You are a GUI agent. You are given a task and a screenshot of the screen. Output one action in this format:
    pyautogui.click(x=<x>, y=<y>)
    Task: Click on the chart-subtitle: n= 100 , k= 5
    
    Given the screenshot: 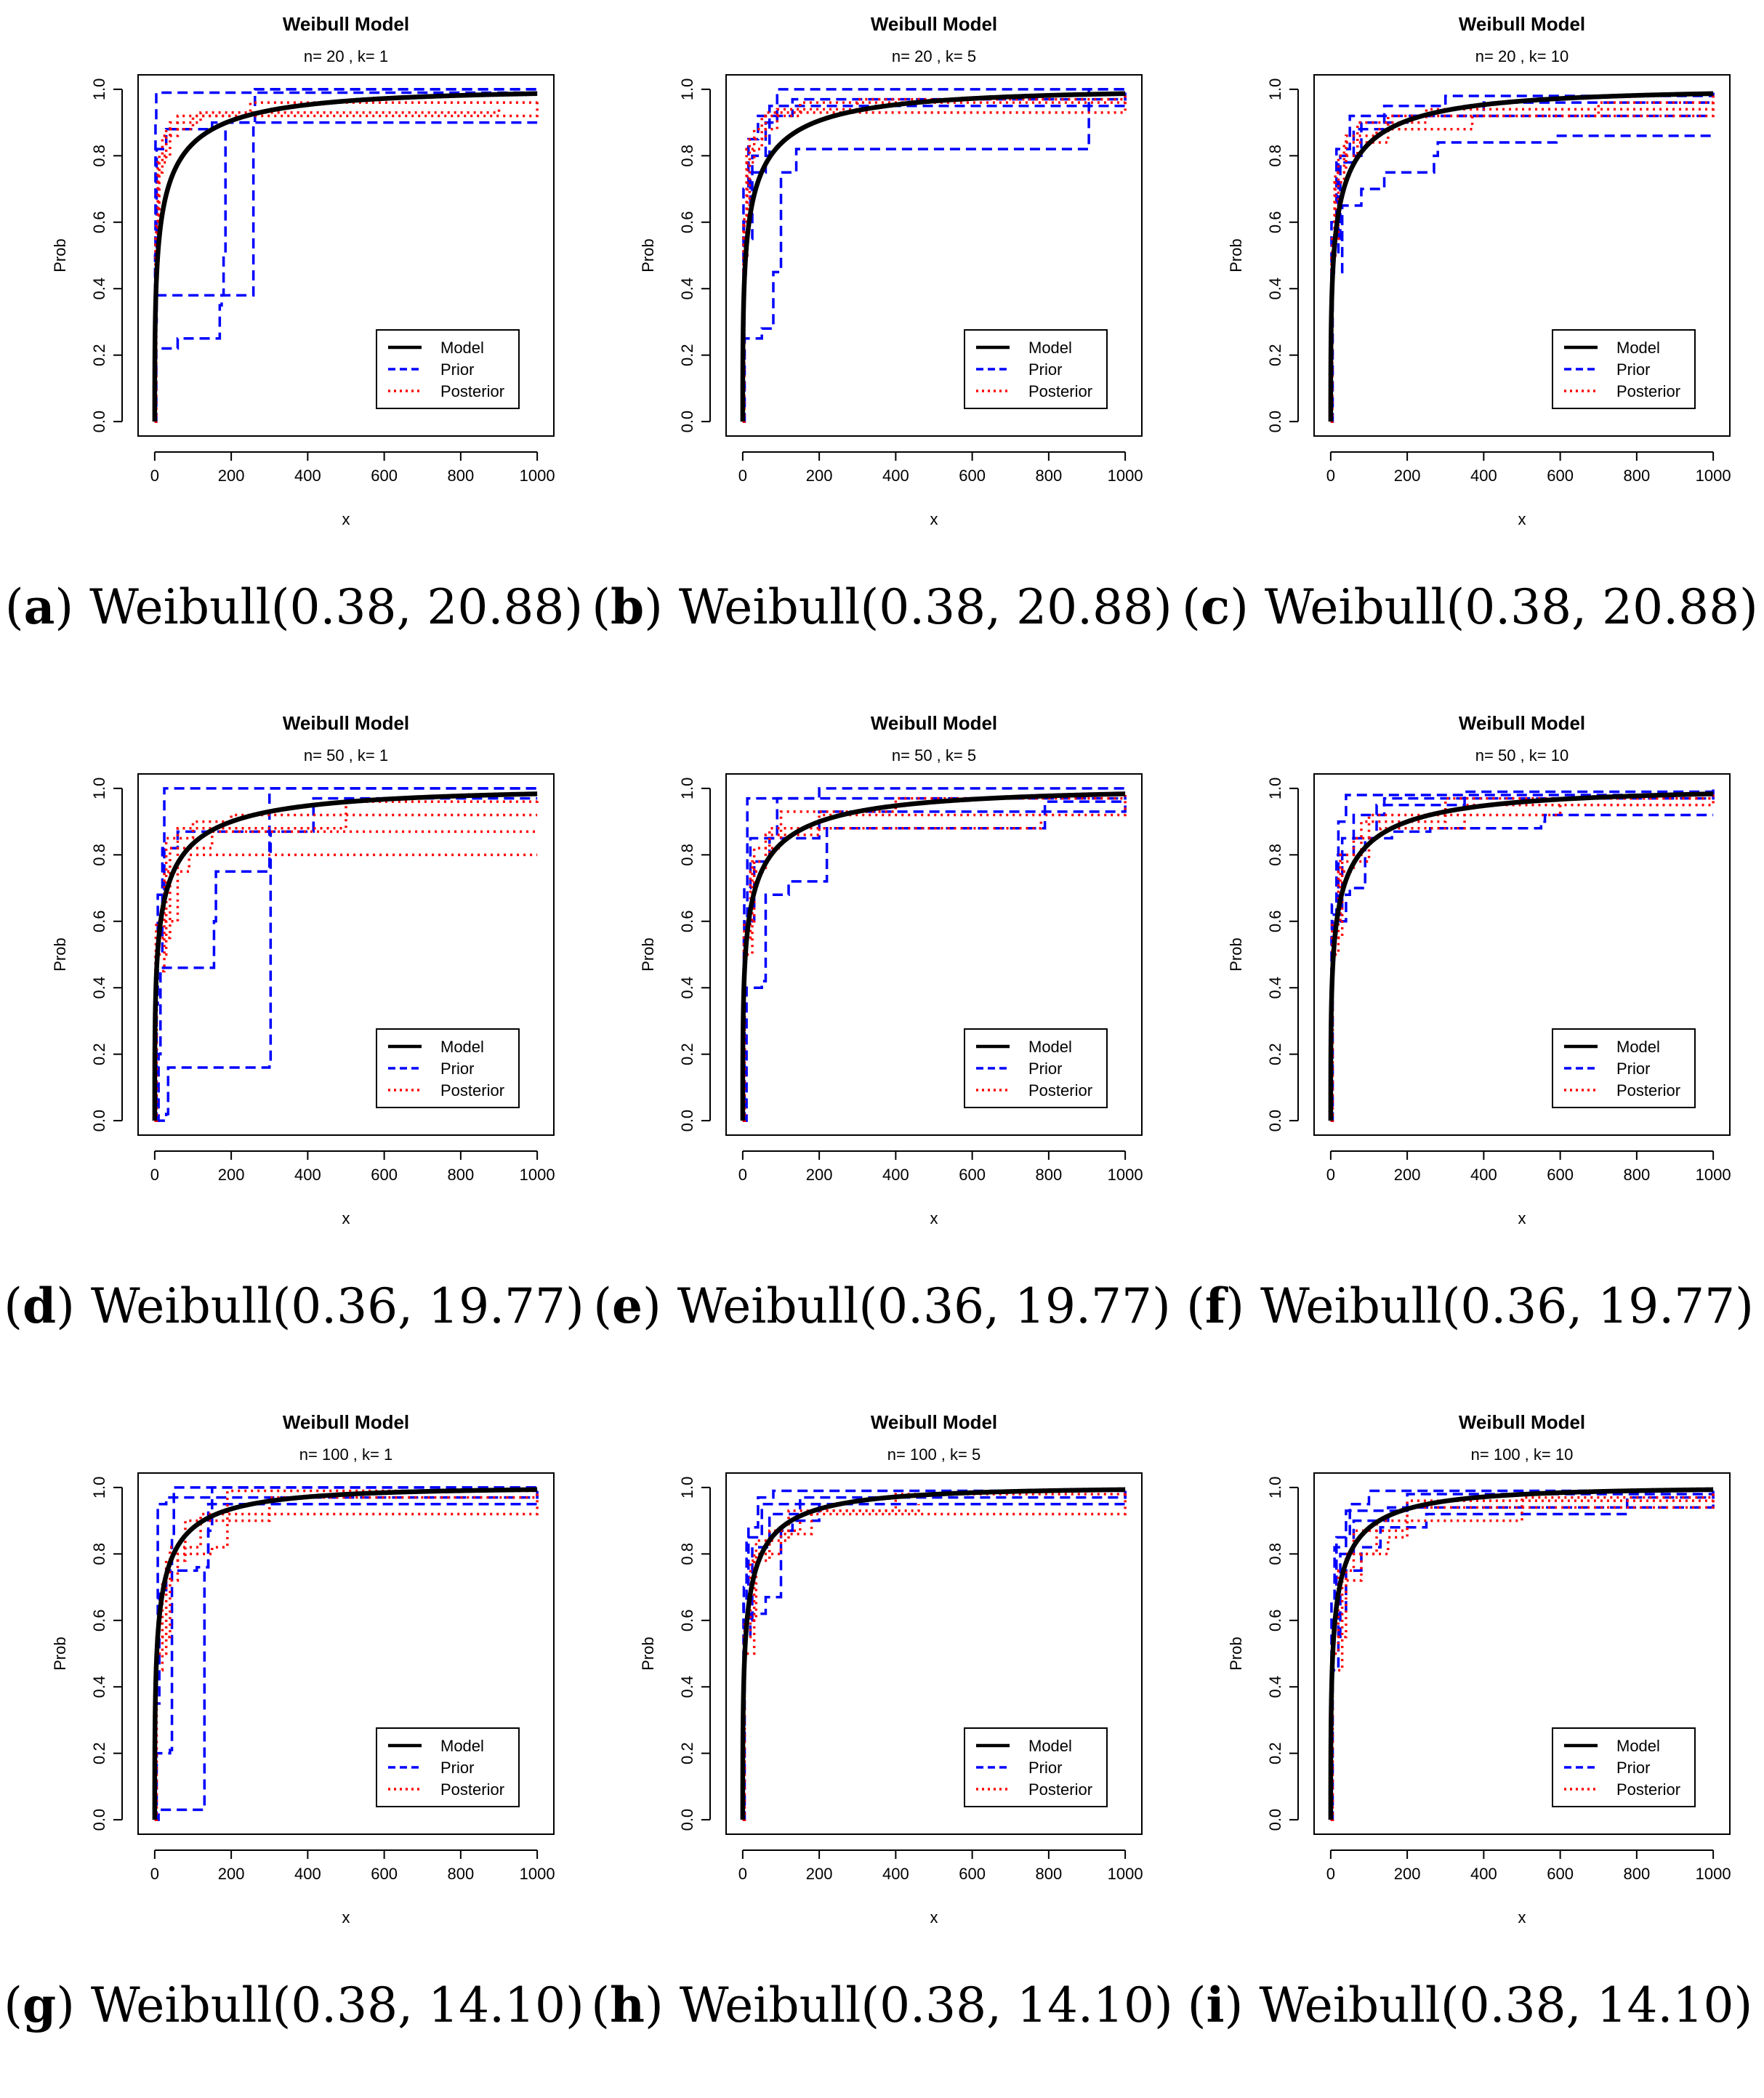 What is the action you would take?
    pyautogui.click(x=933, y=1454)
    